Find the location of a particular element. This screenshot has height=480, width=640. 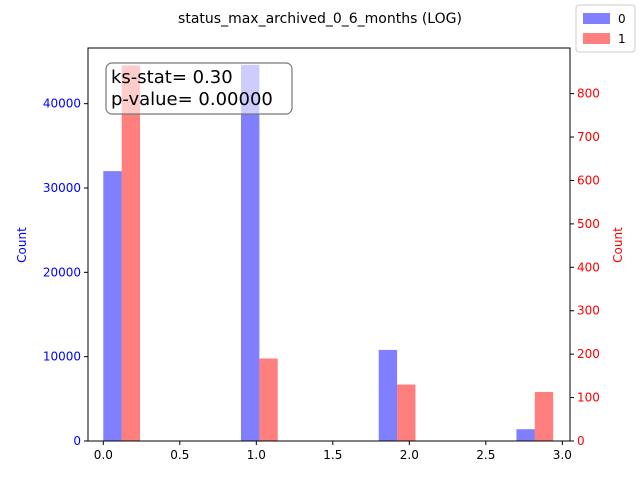

right-y-tick-label: 500 is located at coordinates (588, 224).